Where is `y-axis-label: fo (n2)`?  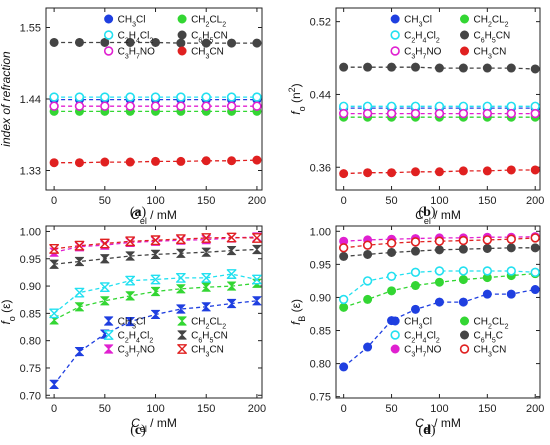 y-axis-label: fo (n2) is located at coordinates (297, 98).